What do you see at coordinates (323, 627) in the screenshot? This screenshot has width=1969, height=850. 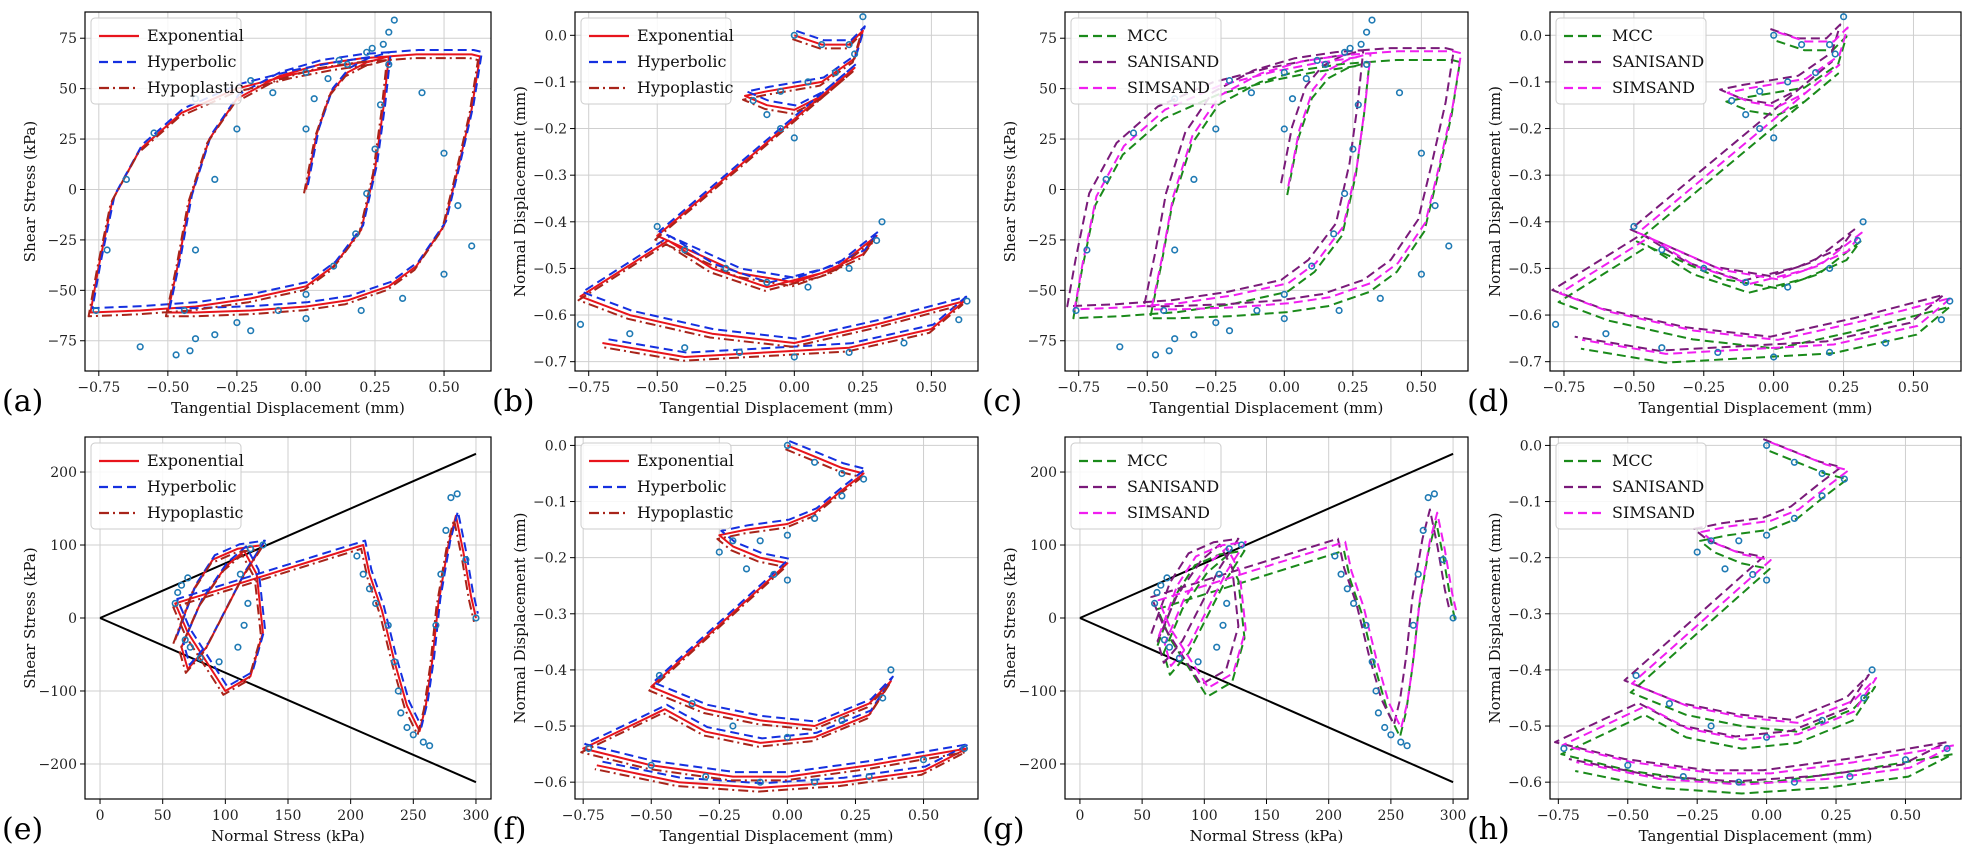 I see `series-hypoplastic-line` at bounding box center [323, 627].